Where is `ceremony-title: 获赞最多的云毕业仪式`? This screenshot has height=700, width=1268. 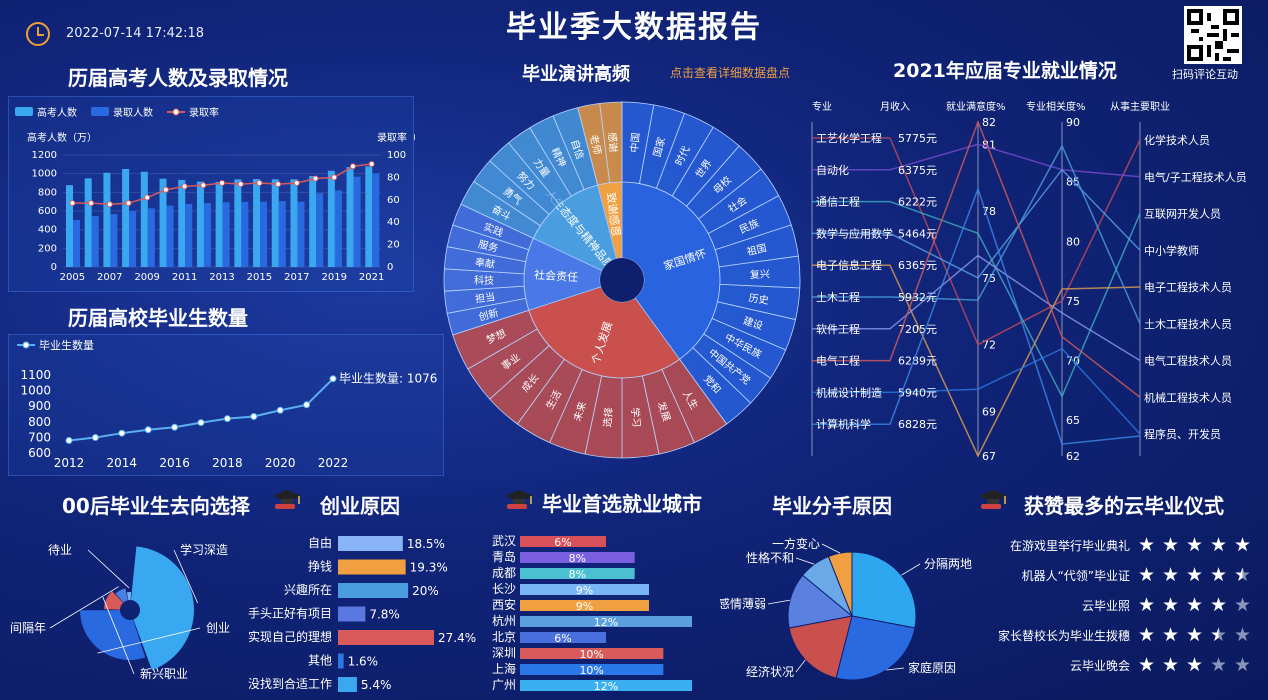 ceremony-title: 获赞最多的云毕业仪式 is located at coordinates (1124, 506).